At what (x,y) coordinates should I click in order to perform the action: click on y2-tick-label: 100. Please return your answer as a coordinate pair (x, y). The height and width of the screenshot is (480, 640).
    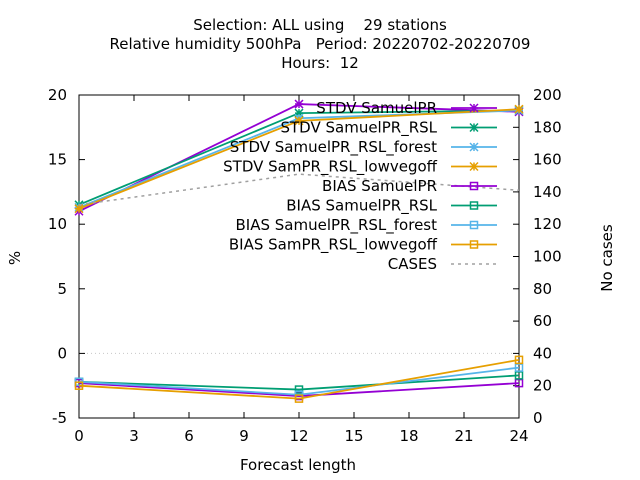
    Looking at the image, I should click on (547, 257).